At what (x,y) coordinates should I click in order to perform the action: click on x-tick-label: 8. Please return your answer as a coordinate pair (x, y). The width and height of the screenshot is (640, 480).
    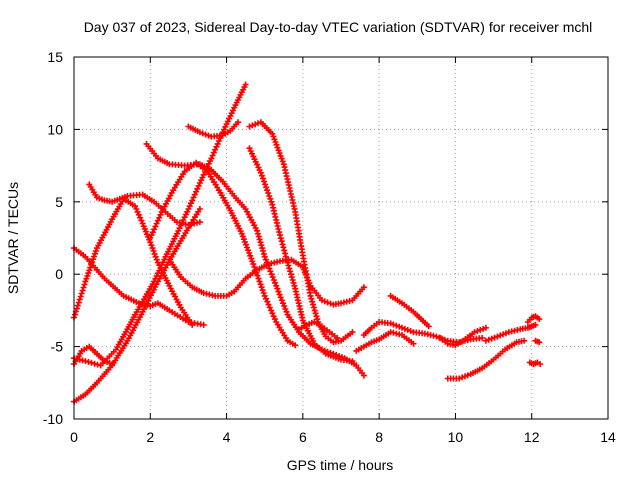
    Looking at the image, I should click on (379, 437).